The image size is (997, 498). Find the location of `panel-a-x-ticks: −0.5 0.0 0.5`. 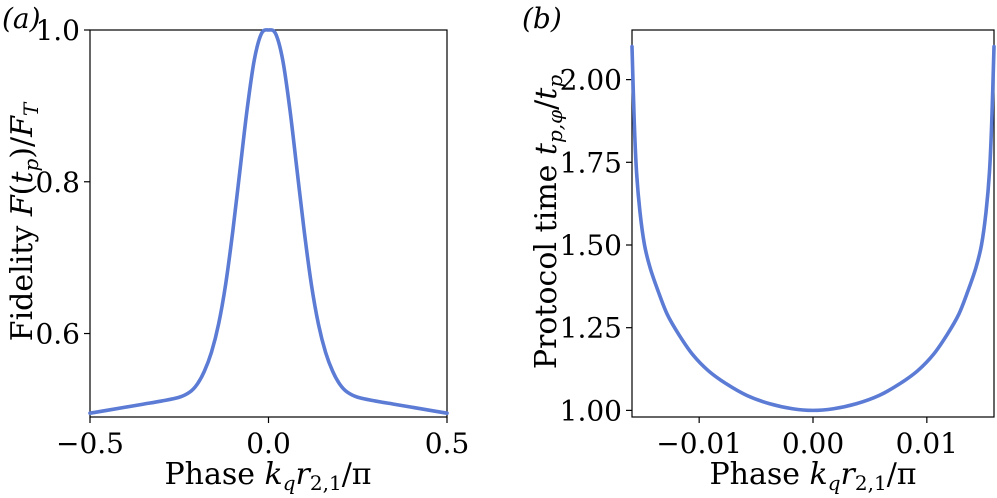

panel-a-x-ticks: −0.5 0.0 0.5 is located at coordinates (262, 438).